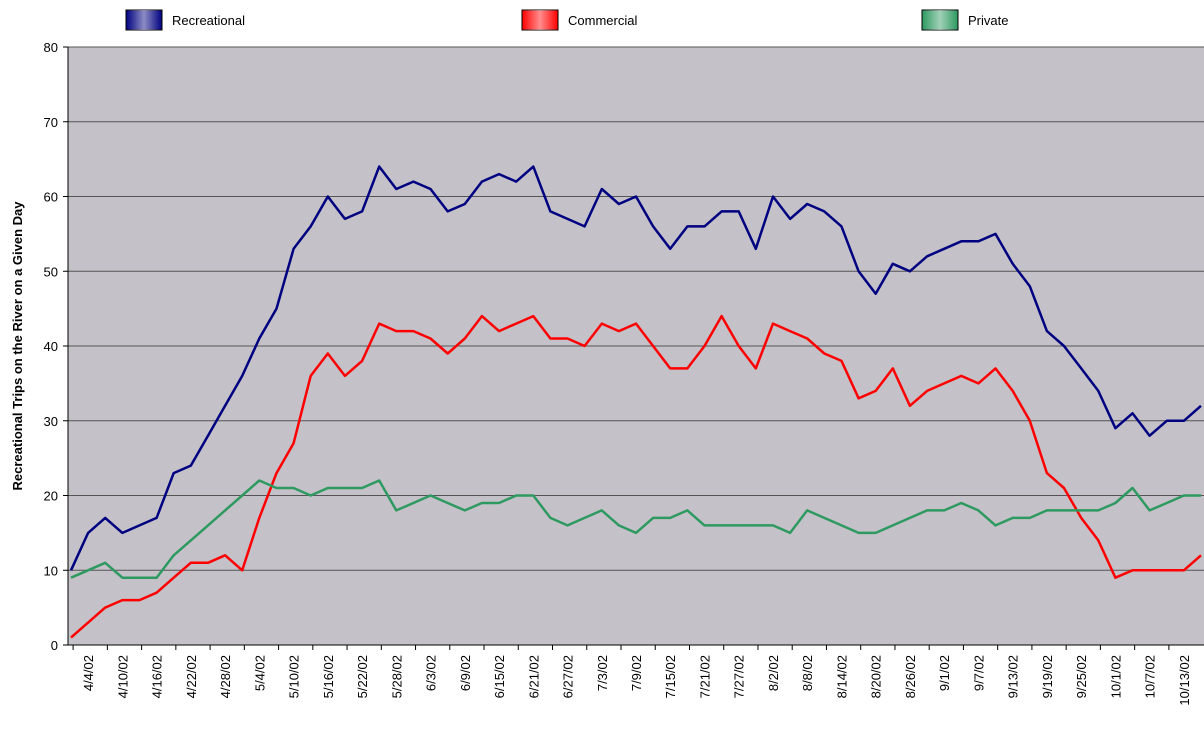 Image resolution: width=1204 pixels, height=741 pixels. Describe the element at coordinates (602, 20) in the screenshot. I see `legend-label: Commercial` at that location.